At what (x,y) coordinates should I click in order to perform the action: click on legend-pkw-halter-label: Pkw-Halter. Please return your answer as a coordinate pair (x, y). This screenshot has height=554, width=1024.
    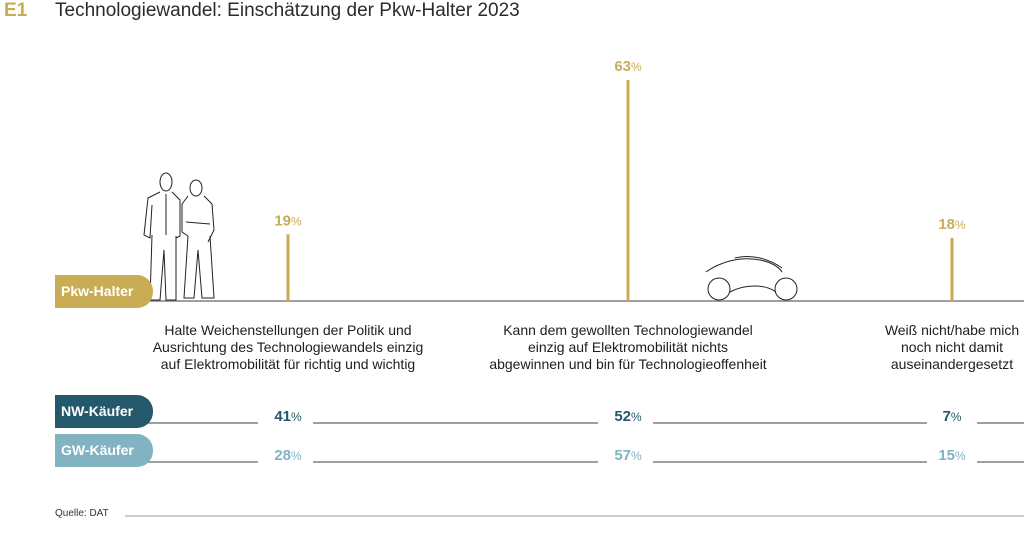
    Looking at the image, I should click on (97, 291).